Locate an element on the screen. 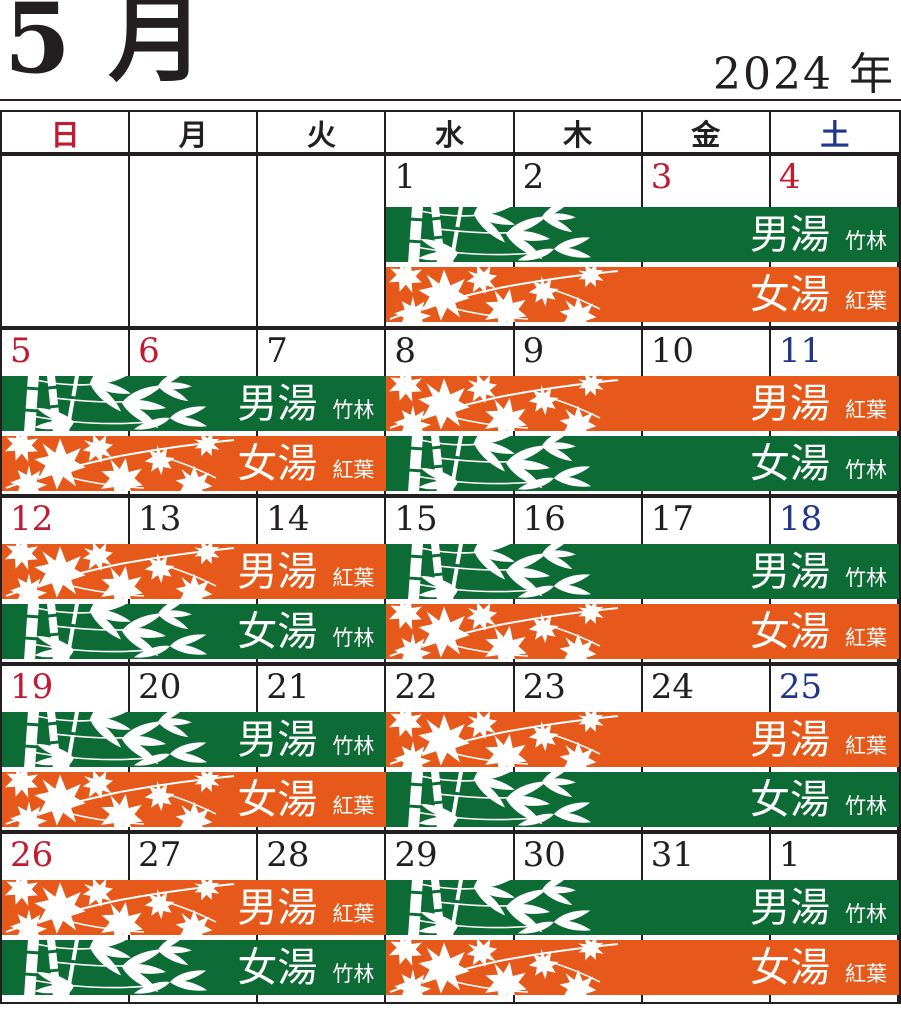 Image resolution: width=901 pixels, height=1030 pixels. date-number: 30 is located at coordinates (544, 855).